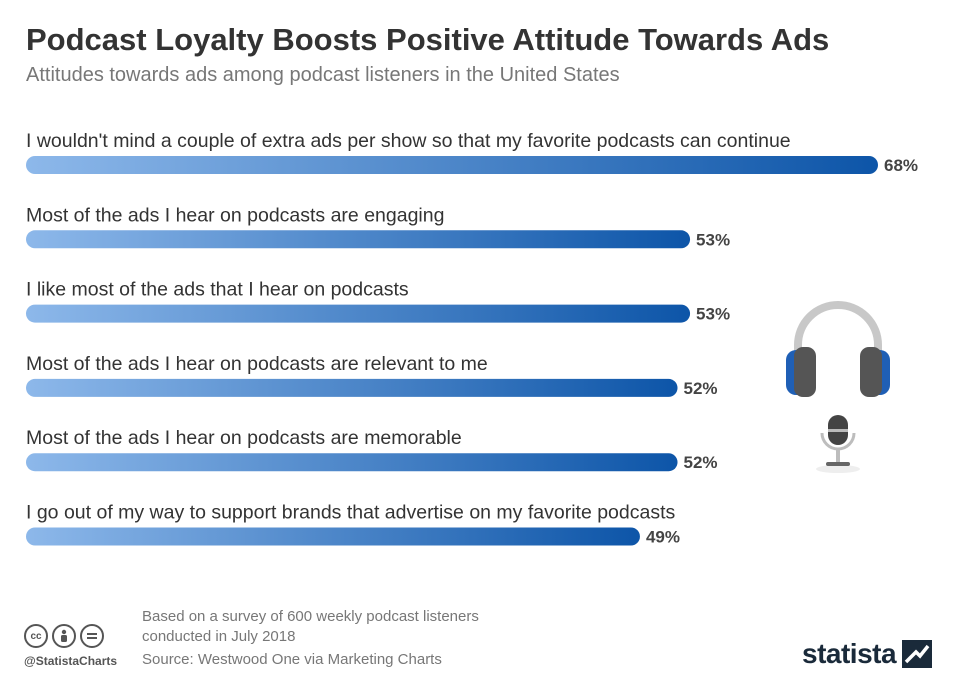 Image resolution: width=960 pixels, height=684 pixels. Describe the element at coordinates (71, 661) in the screenshot. I see `twitter-handle: @StatistaCharts` at that location.